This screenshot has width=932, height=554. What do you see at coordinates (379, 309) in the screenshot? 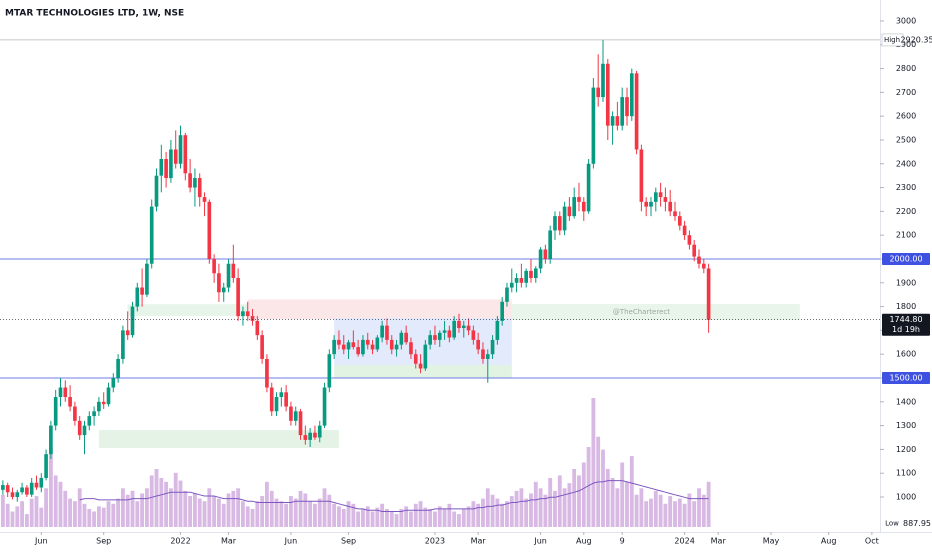
I see `zone` at bounding box center [379, 309].